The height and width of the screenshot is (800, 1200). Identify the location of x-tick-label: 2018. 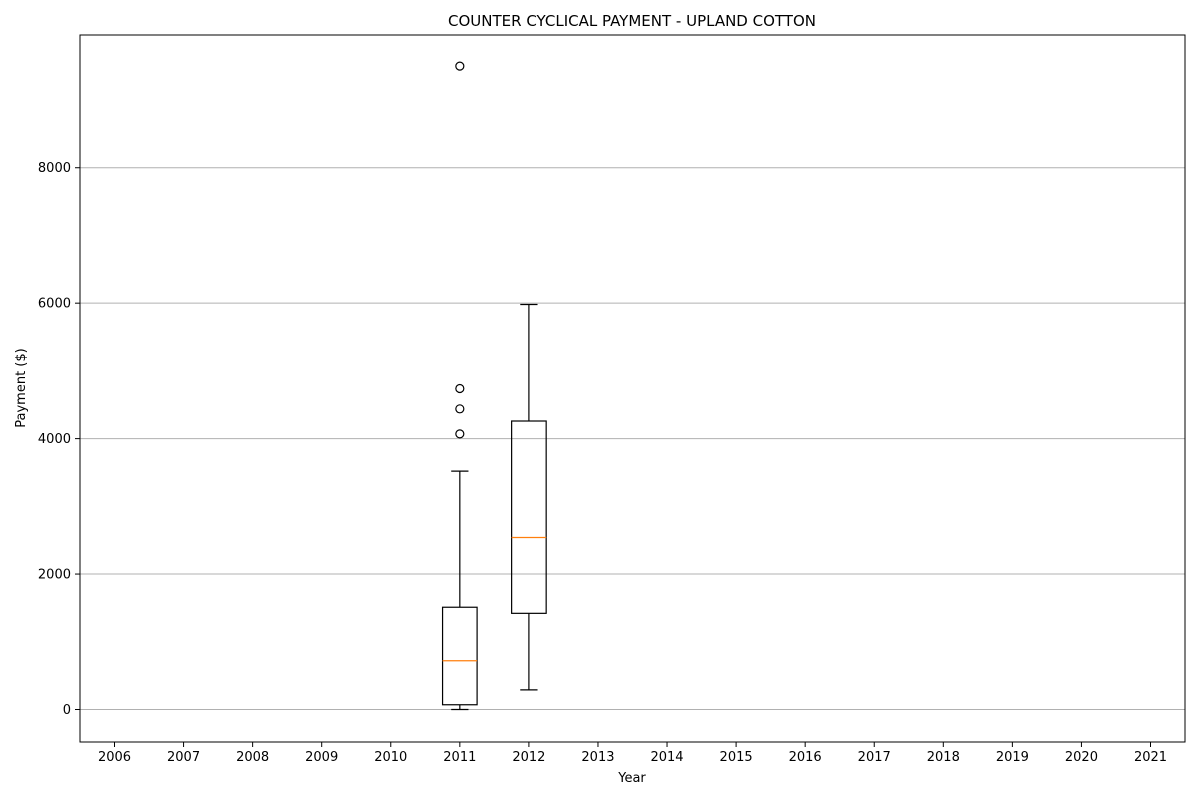
(943, 757).